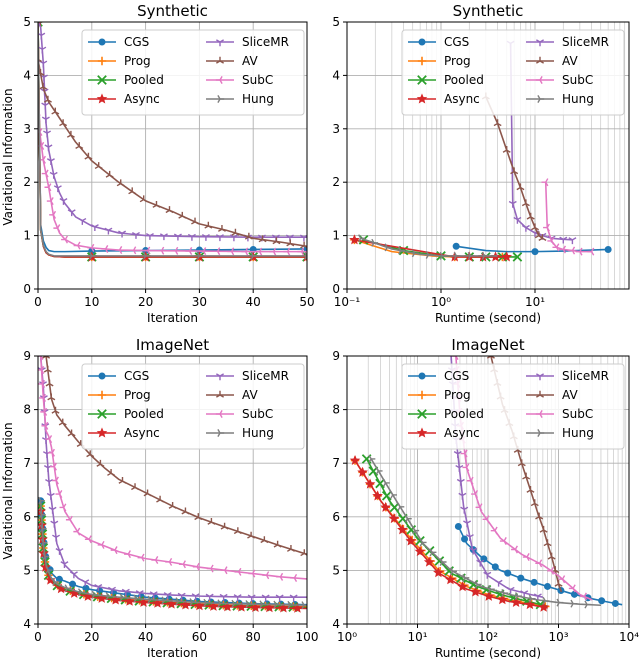 Image resolution: width=640 pixels, height=667 pixels. I want to click on x-tick-label: 100, so click(307, 637).